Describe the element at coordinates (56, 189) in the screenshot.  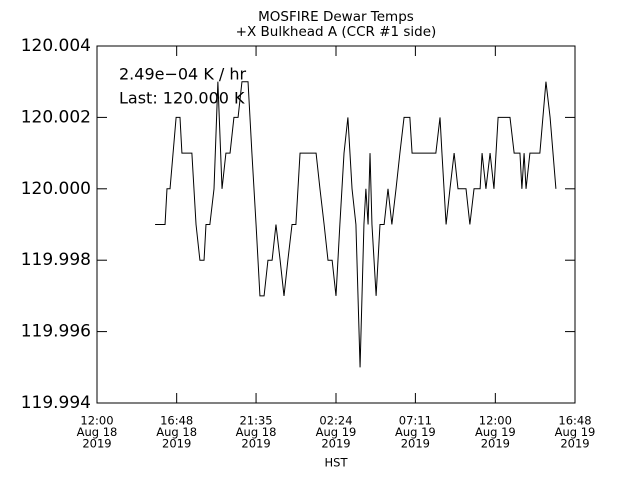
I see `y-tick-label: 120.000` at that location.